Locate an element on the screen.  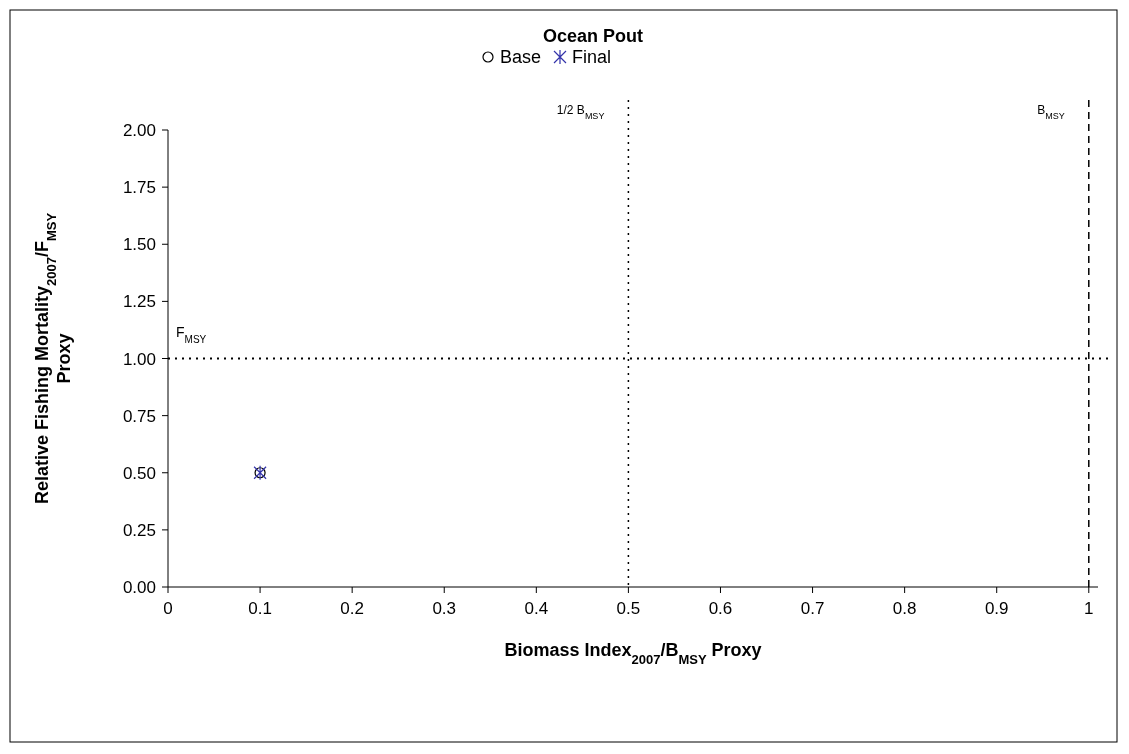
ref-line-label: 1/2 B$_{MSY}$ is located at coordinates (580, 112).